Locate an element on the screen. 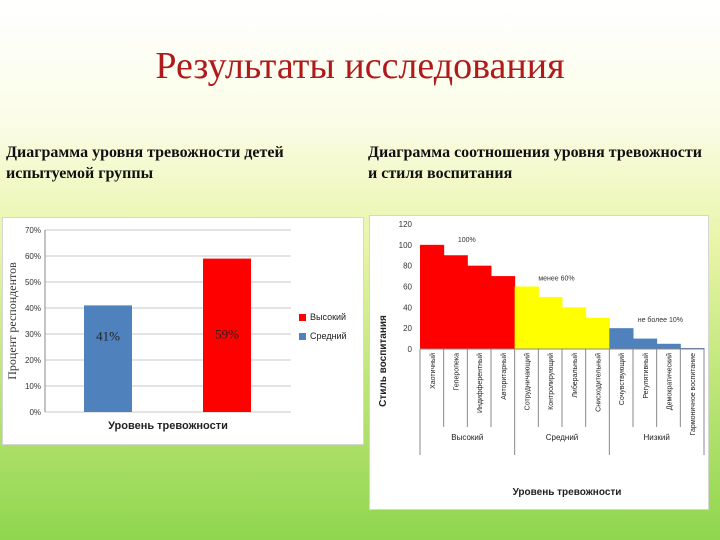  group-annotation: менее 60% is located at coordinates (556, 279).